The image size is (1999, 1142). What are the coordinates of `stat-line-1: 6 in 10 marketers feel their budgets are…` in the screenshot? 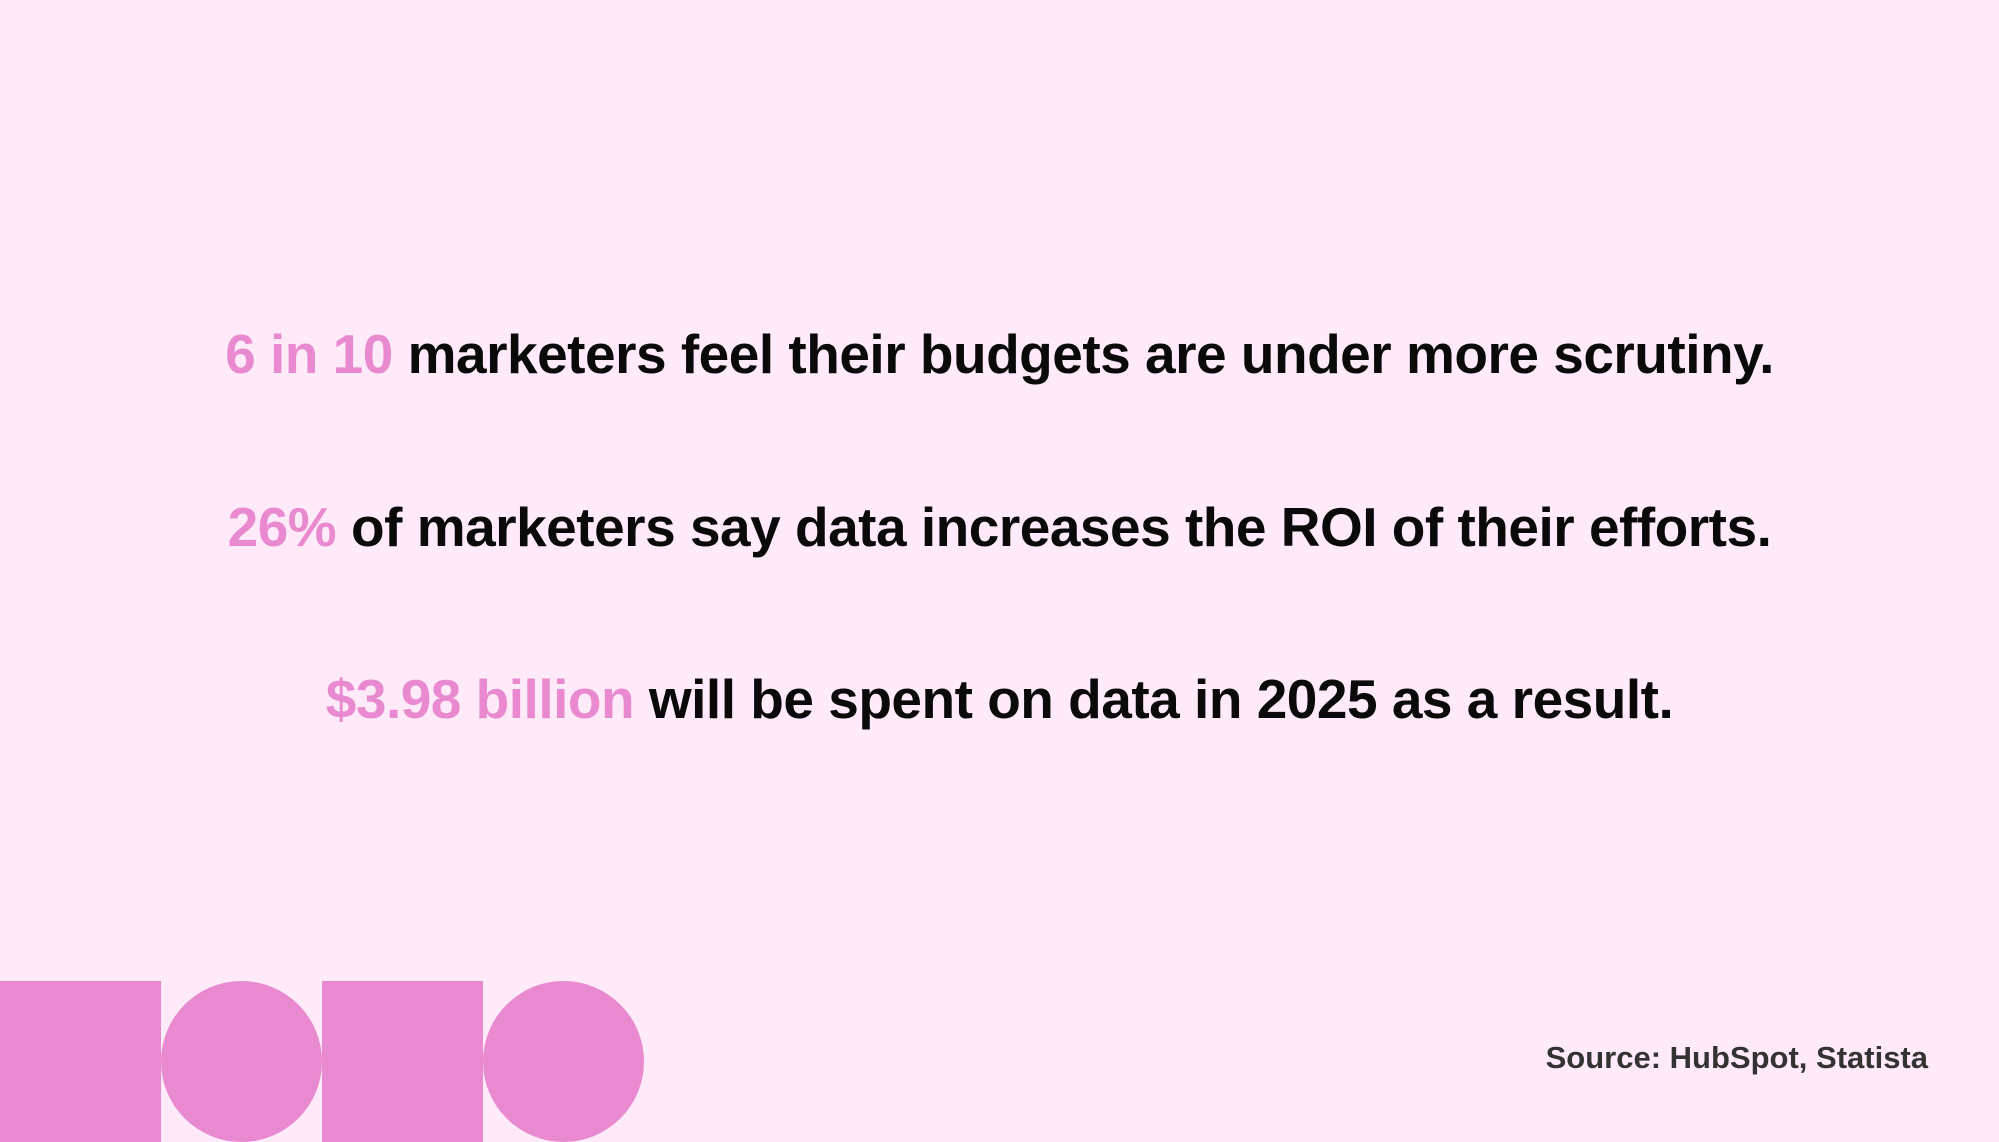 It's located at (999, 354).